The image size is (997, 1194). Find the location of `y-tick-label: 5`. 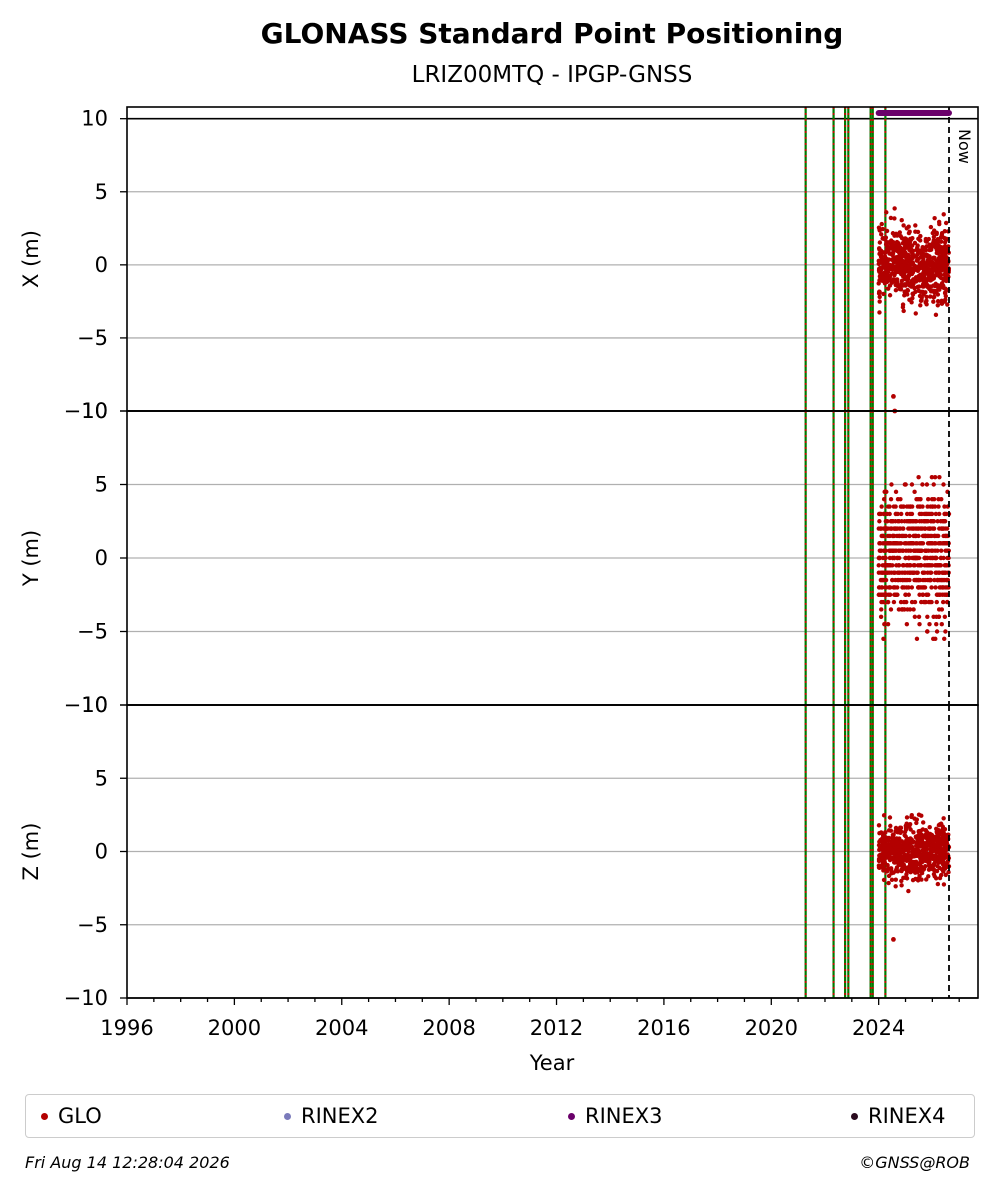

y-tick-label: 5 is located at coordinates (101, 192).